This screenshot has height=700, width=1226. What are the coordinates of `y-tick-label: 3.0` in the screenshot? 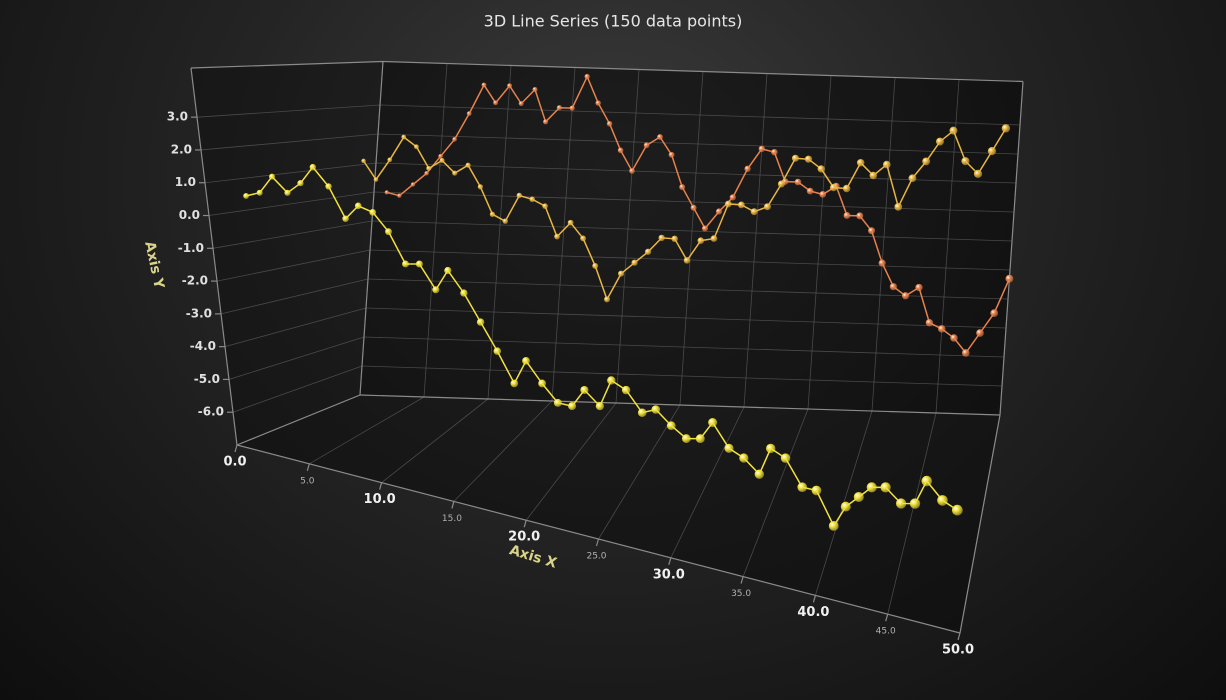 It's located at (177, 117).